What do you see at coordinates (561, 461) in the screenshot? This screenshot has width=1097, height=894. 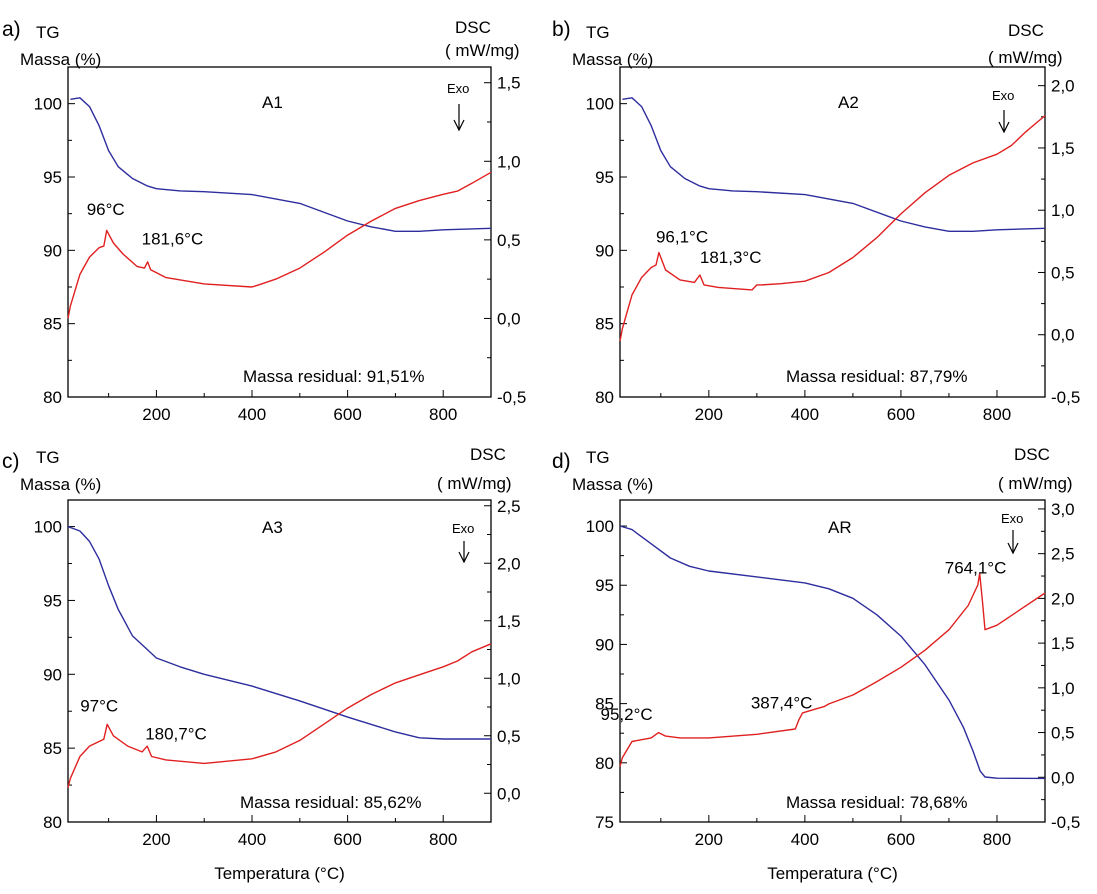 I see `panel-label: d)` at bounding box center [561, 461].